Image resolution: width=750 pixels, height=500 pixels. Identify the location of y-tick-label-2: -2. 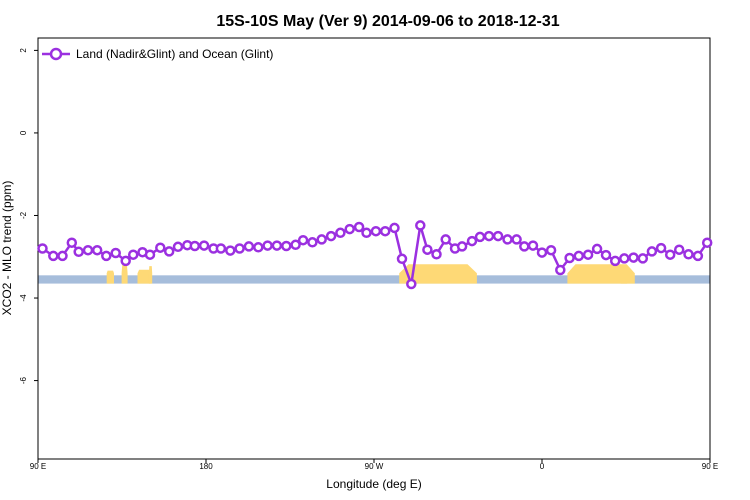
(23, 215).